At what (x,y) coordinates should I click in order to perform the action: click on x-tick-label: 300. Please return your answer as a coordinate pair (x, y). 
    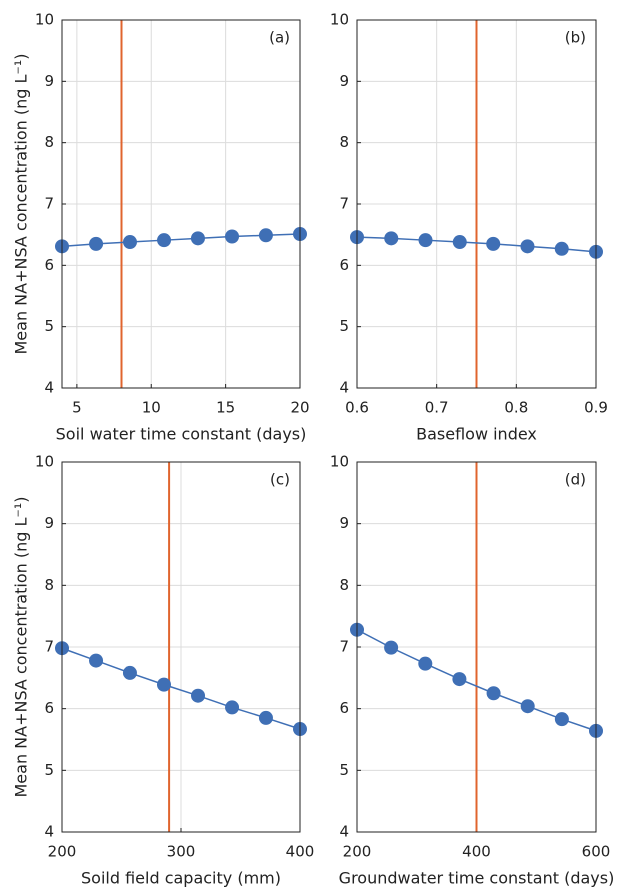
    Looking at the image, I should click on (181, 852).